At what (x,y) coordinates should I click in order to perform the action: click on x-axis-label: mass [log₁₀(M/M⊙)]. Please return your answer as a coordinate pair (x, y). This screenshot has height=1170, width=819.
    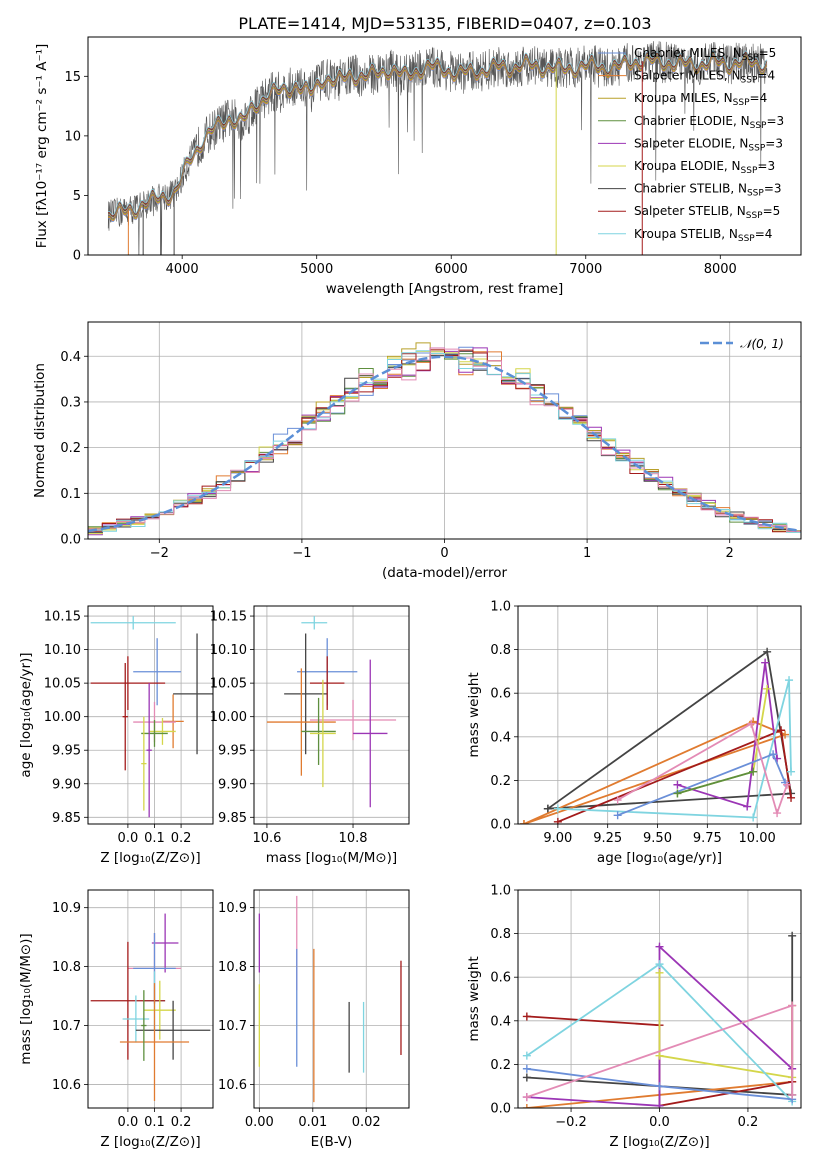
    Looking at the image, I should click on (331, 858).